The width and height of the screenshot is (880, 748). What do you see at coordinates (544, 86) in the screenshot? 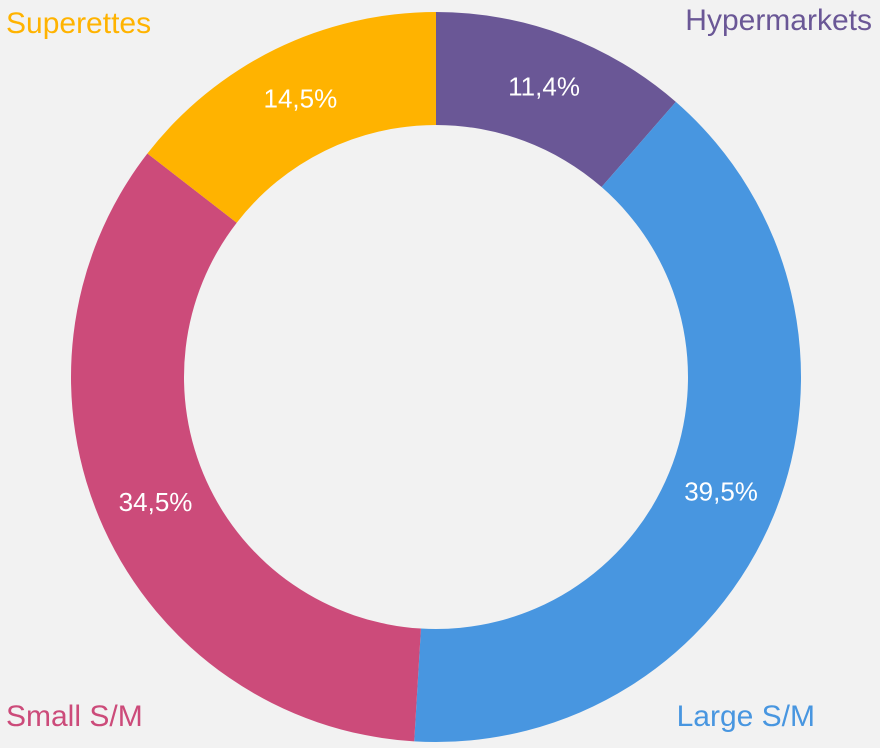
I see `value-label: 11,4%` at bounding box center [544, 86].